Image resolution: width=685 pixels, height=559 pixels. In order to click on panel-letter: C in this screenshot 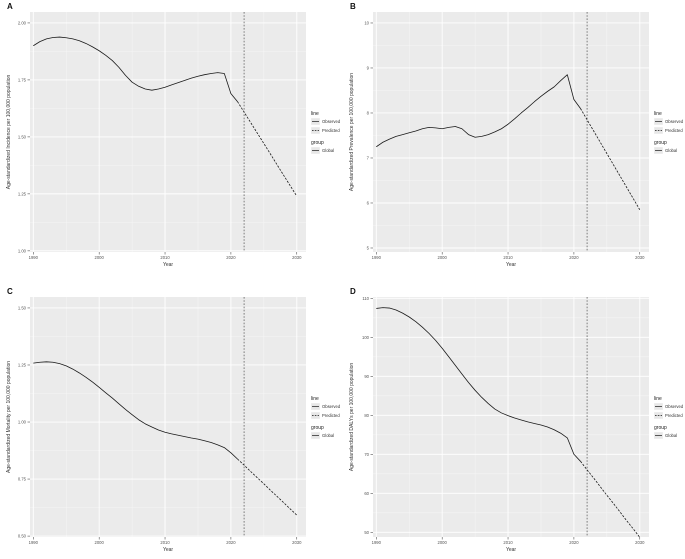, I will do `click(10, 291)`.